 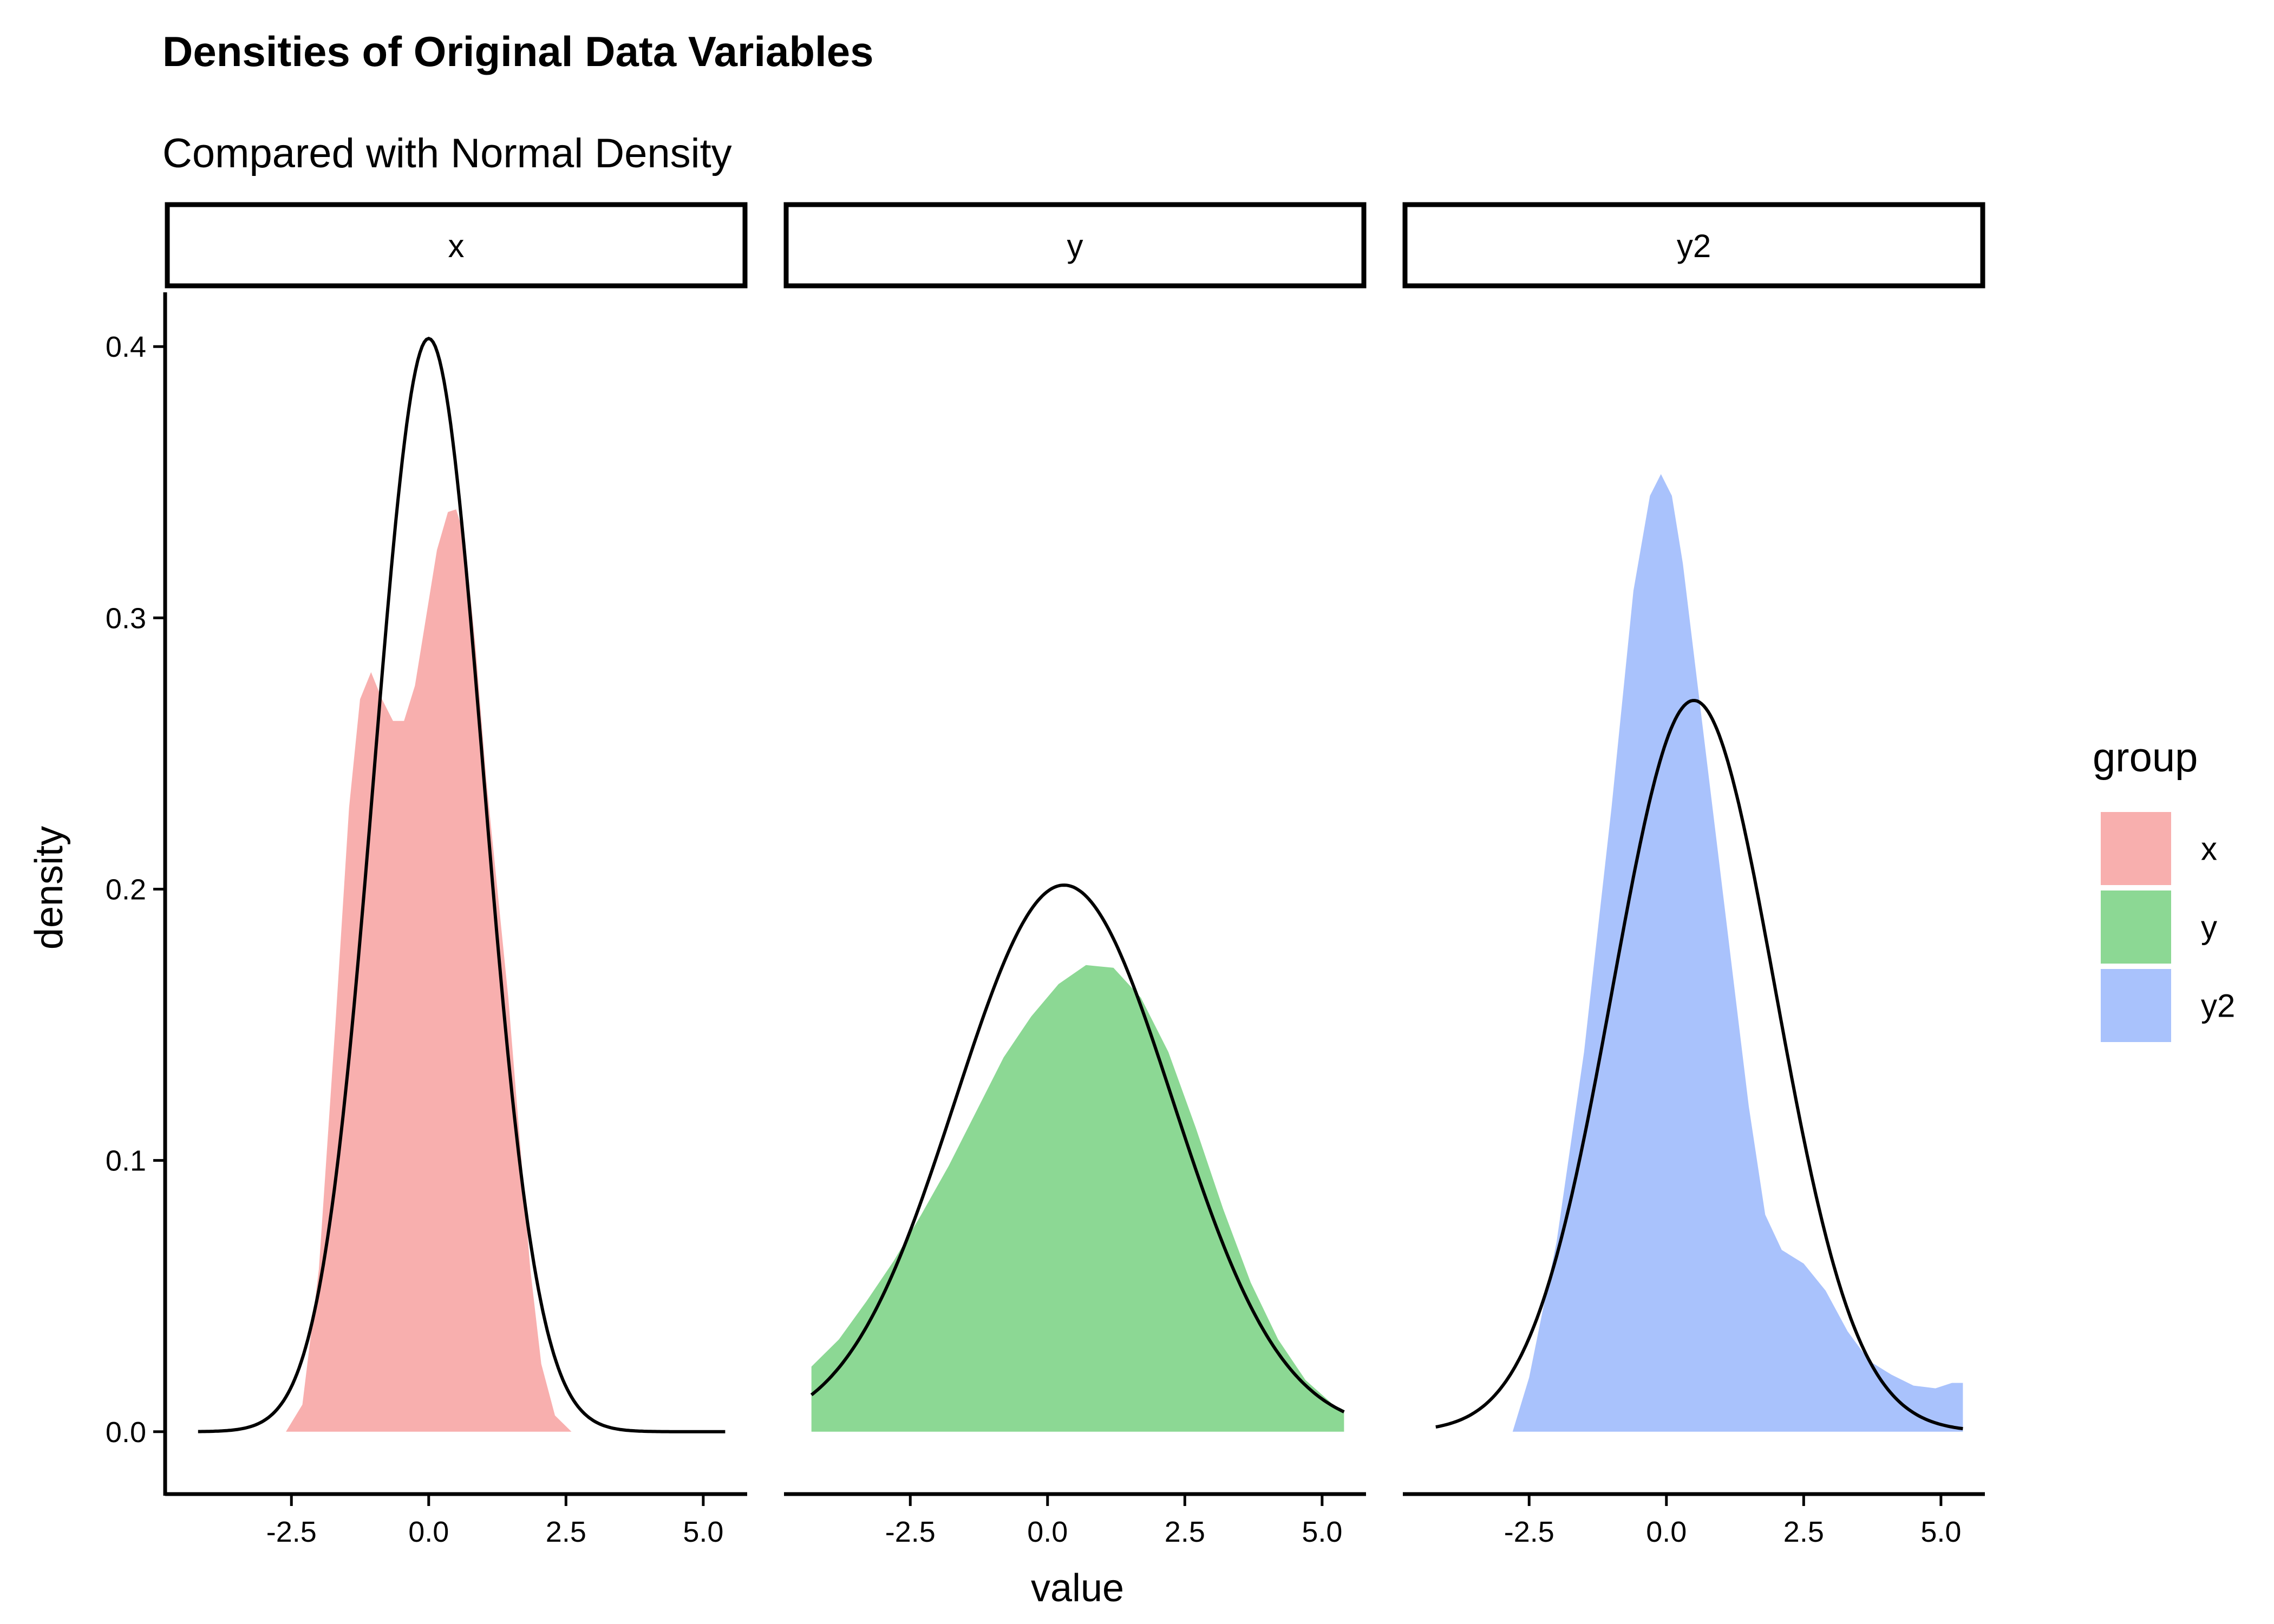 I want to click on normal-curve-y, so click(x=1077, y=1148).